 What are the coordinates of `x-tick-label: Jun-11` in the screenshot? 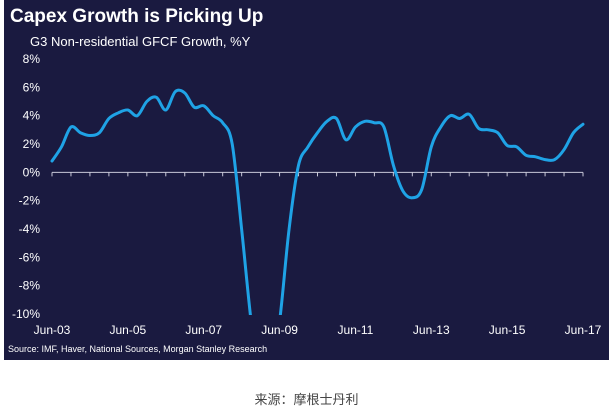 It's located at (356, 330).